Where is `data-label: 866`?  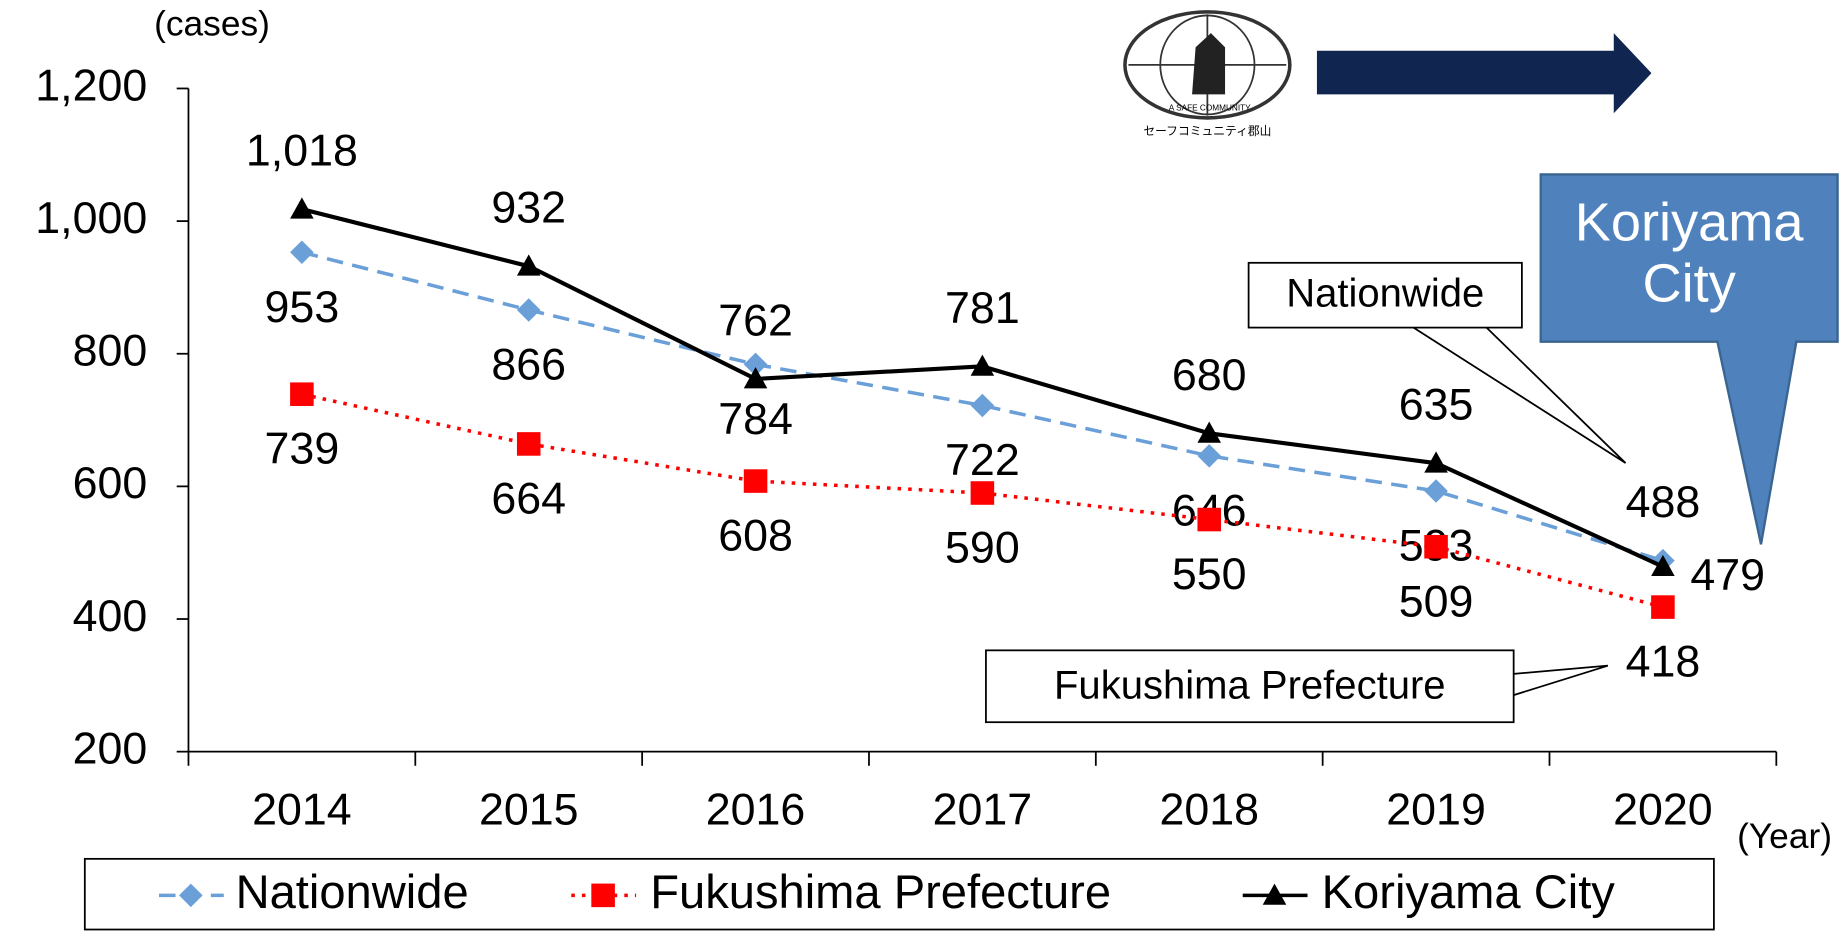
data-label: 866 is located at coordinates (528, 365).